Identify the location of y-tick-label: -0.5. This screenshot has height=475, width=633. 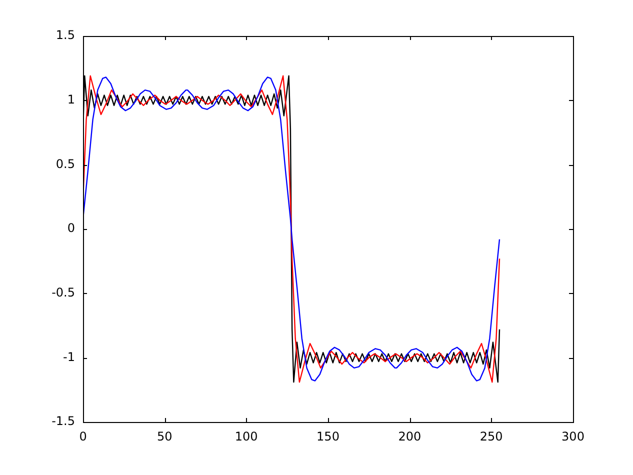
(63, 292).